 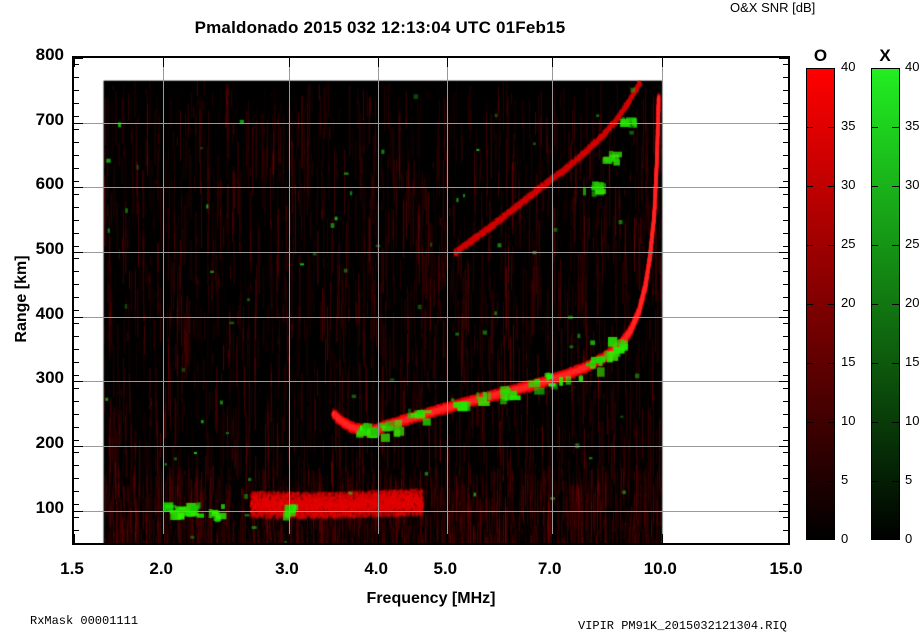 What do you see at coordinates (912, 420) in the screenshot?
I see `colorbar-x-tick-label: 10` at bounding box center [912, 420].